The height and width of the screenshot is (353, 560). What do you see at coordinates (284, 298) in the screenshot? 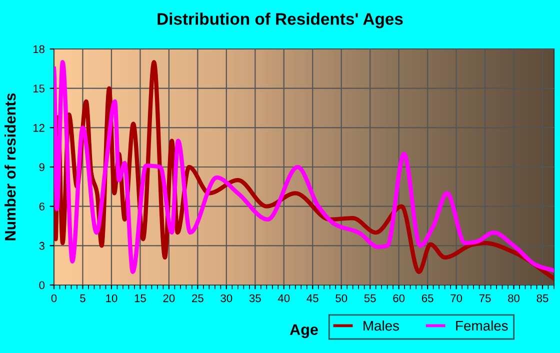
I see `x-tick-label: 40` at bounding box center [284, 298].